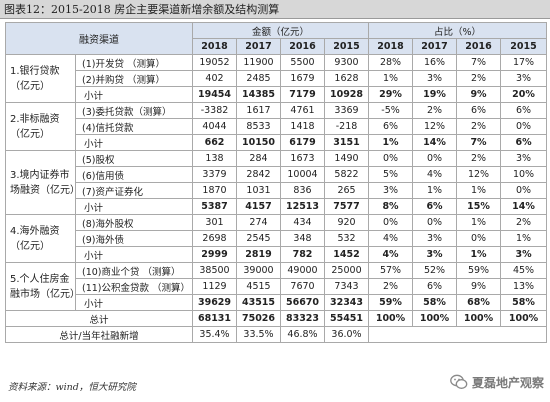 The width and height of the screenshot is (550, 402). I want to click on amount-cell: 274, so click(258, 222).